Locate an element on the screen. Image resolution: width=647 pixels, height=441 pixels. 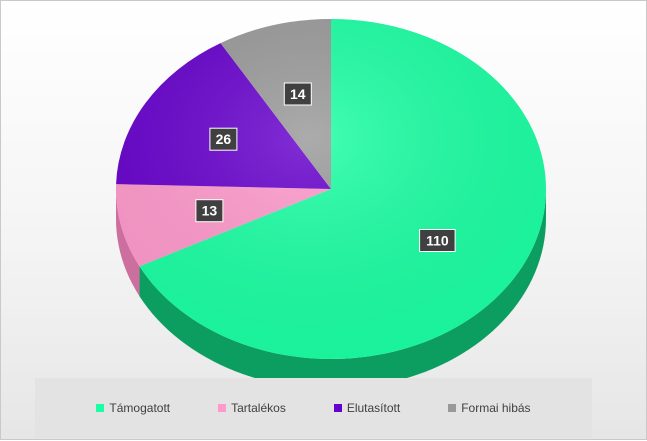
legend-item-elutasitott: Elutasított is located at coordinates (367, 408).